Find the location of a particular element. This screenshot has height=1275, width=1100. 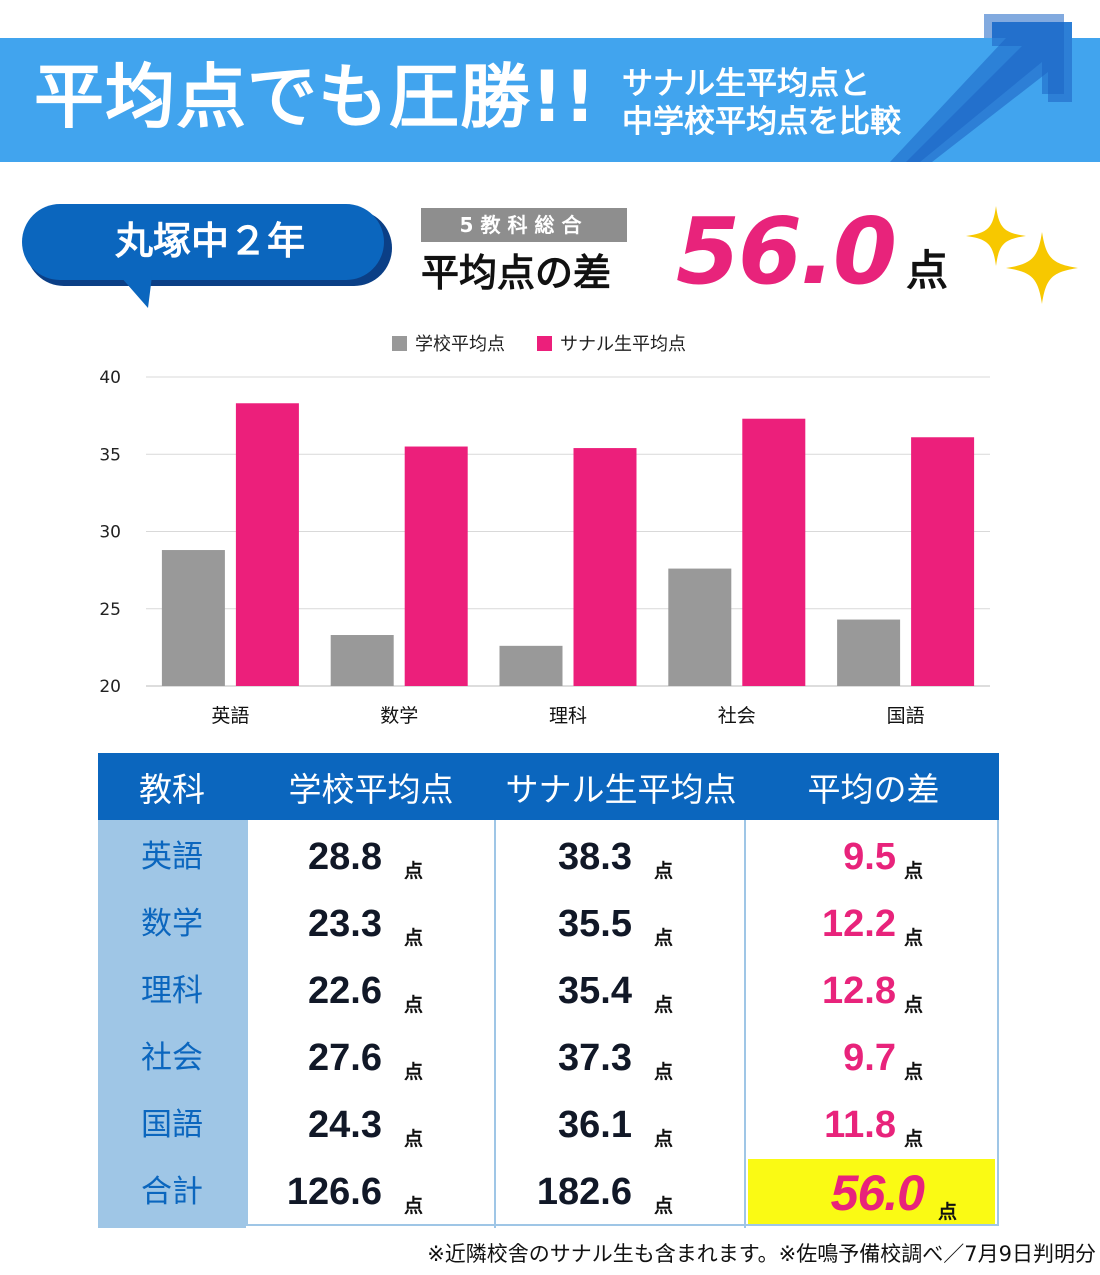

school-total: 126.6 is located at coordinates (334, 1192).